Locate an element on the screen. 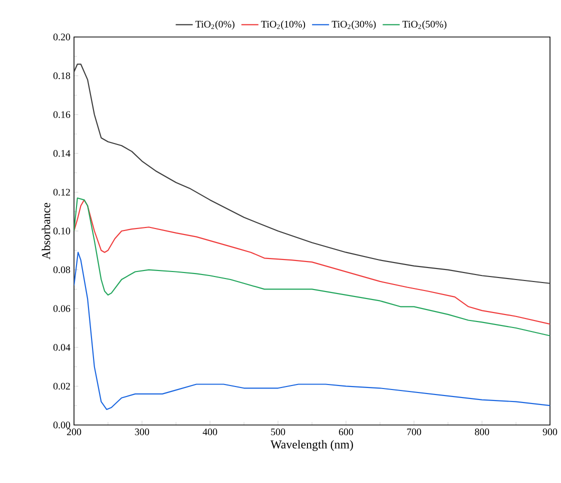  y-tick-label: 0.00 is located at coordinates (61, 425).